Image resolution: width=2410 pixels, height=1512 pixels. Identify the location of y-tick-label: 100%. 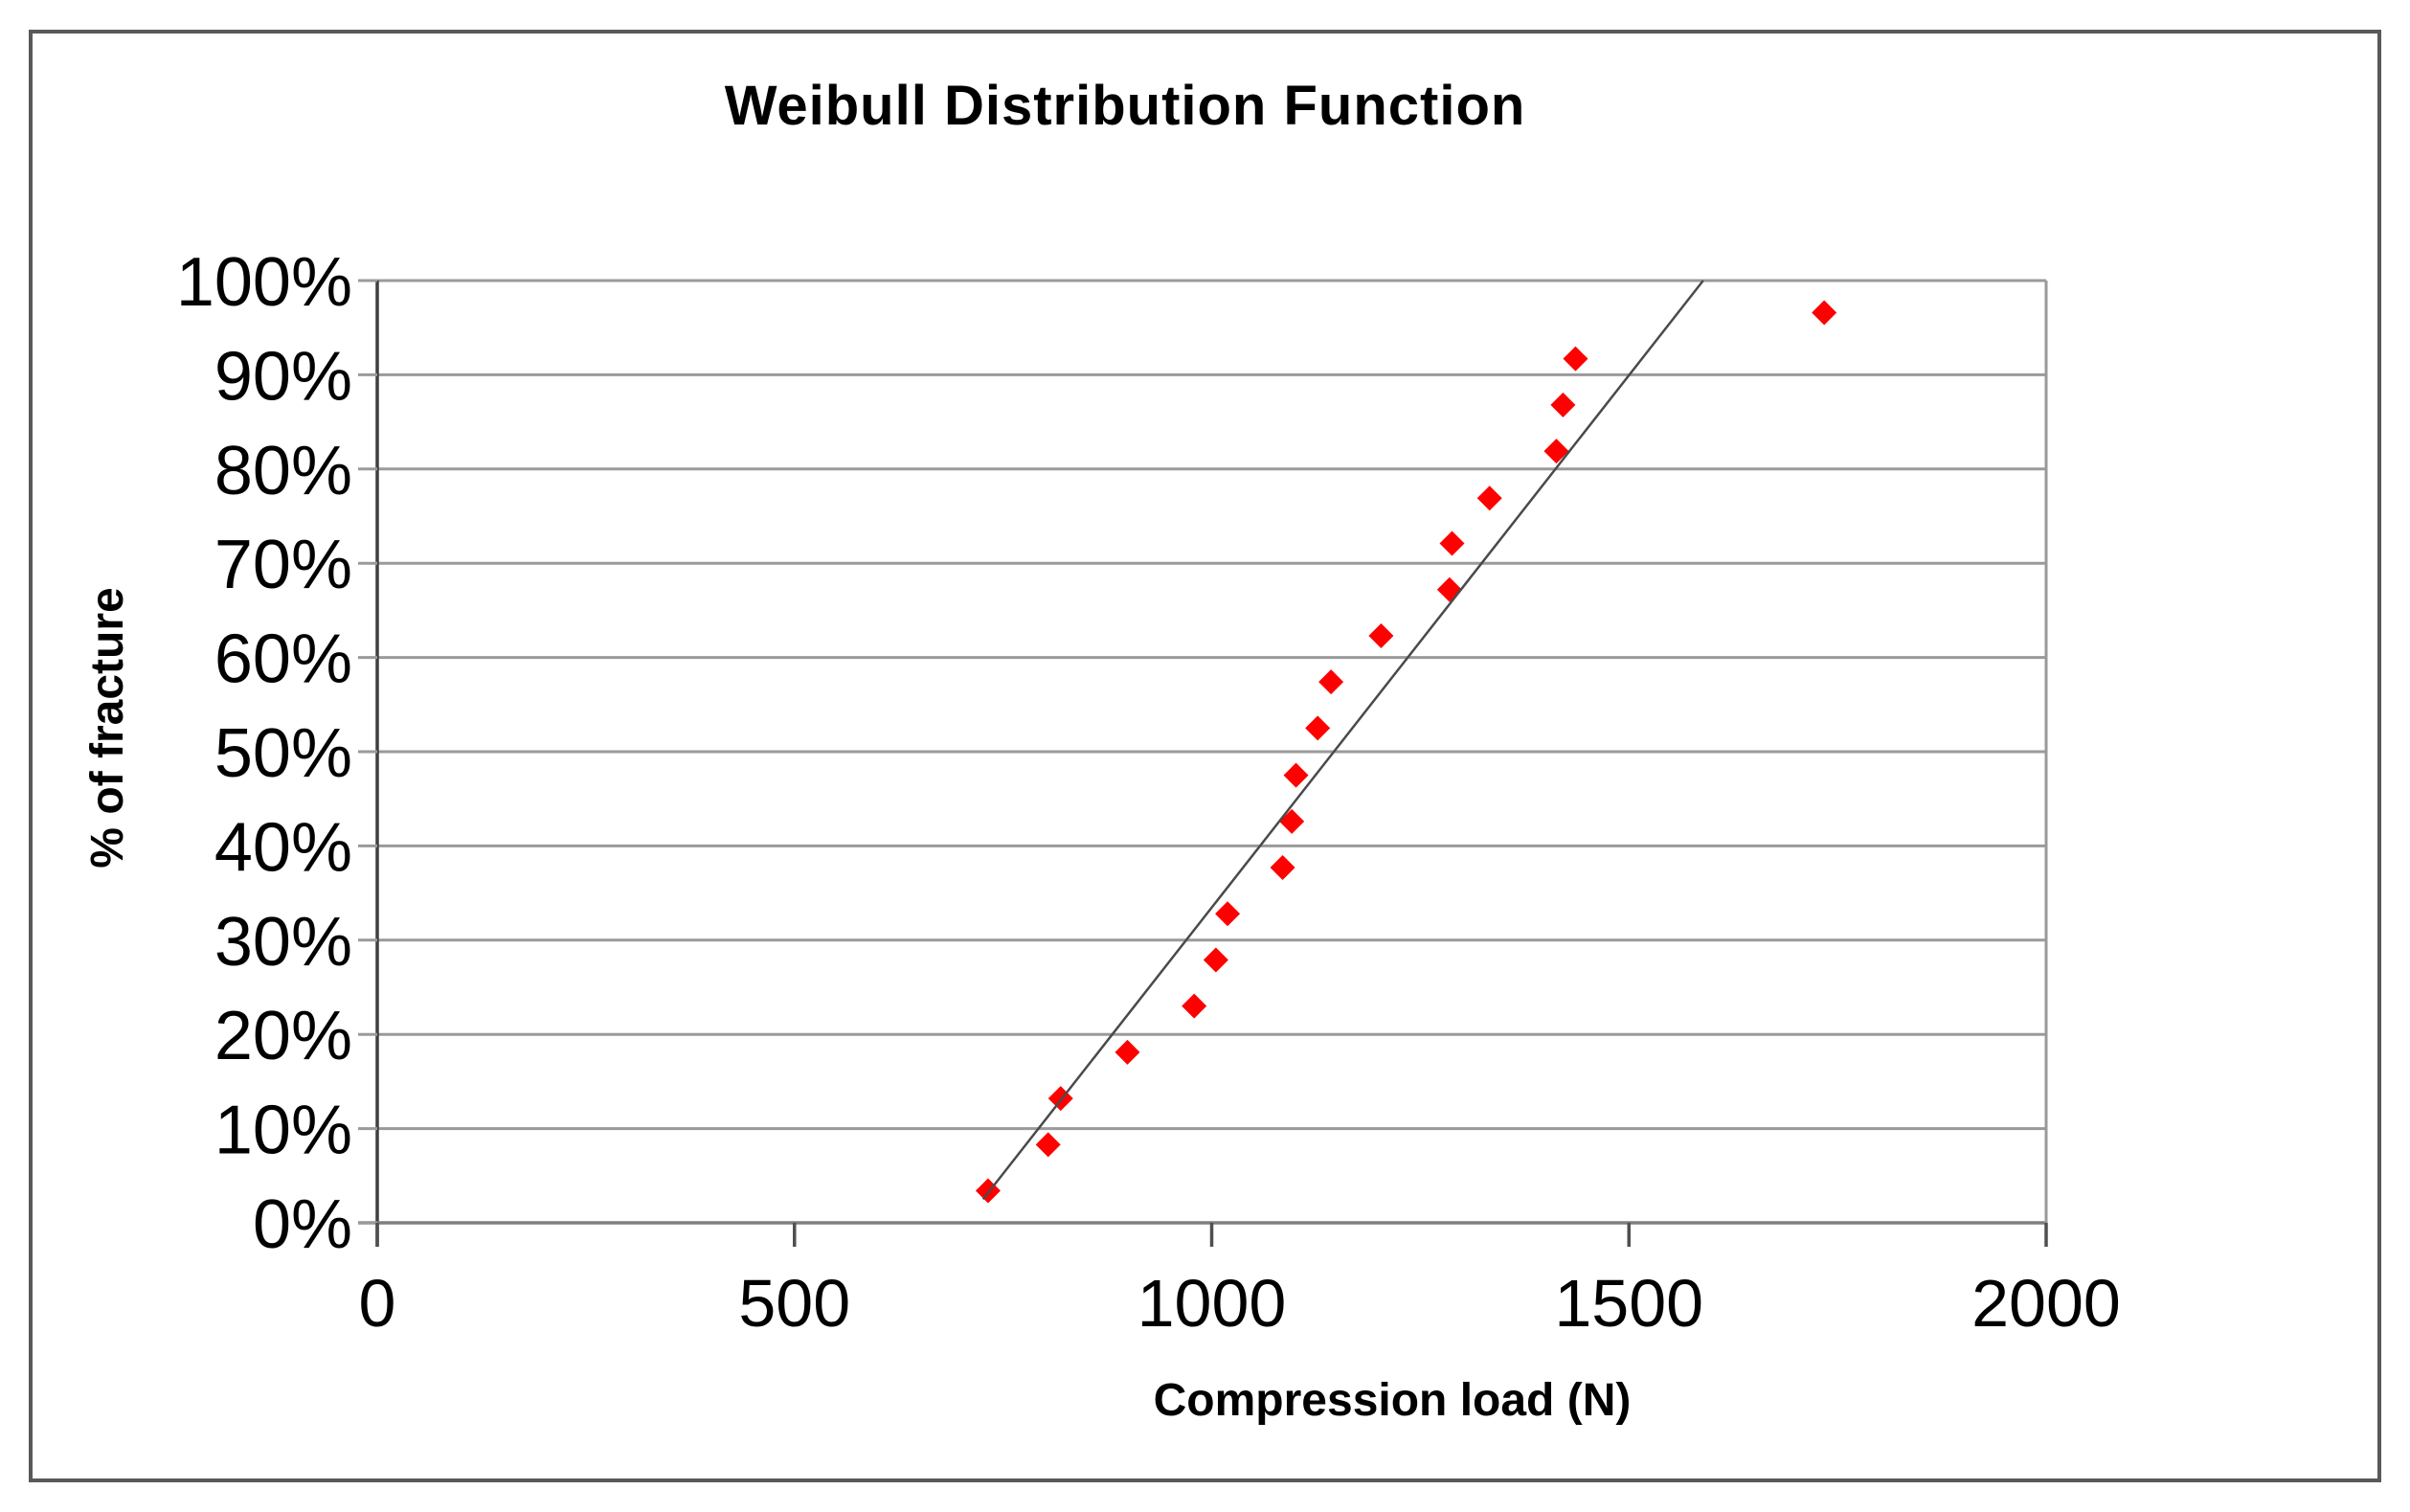
(264, 282).